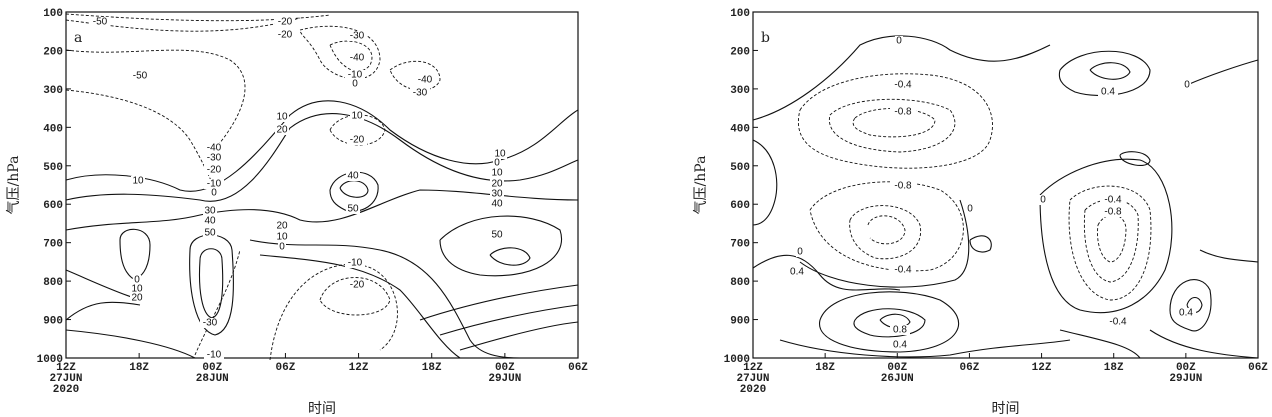 The image size is (1272, 417). I want to click on y-tick-label: 900, so click(740, 322).